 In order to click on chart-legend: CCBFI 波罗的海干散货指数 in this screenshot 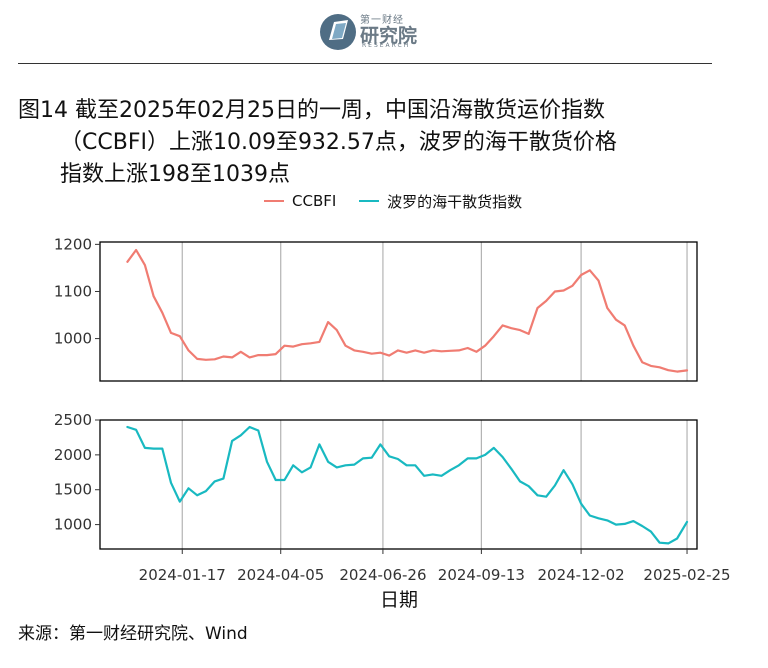, I will do `click(402, 200)`.